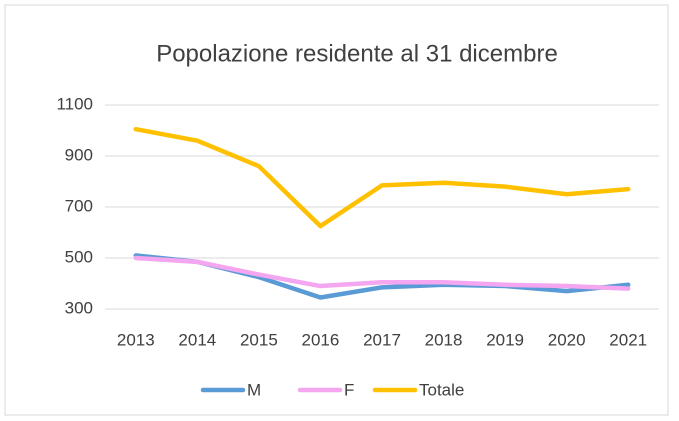 The height and width of the screenshot is (421, 679). Describe the element at coordinates (254, 389) in the screenshot. I see `legend-label: M` at that location.